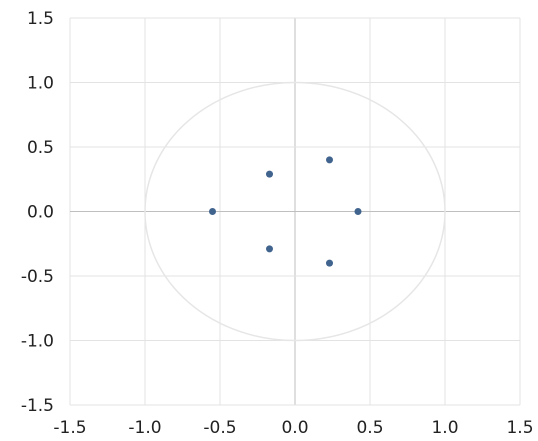 This screenshot has height=441, width=538. Describe the element at coordinates (40, 84) in the screenshot. I see `y-tick-label: 1.0` at that location.